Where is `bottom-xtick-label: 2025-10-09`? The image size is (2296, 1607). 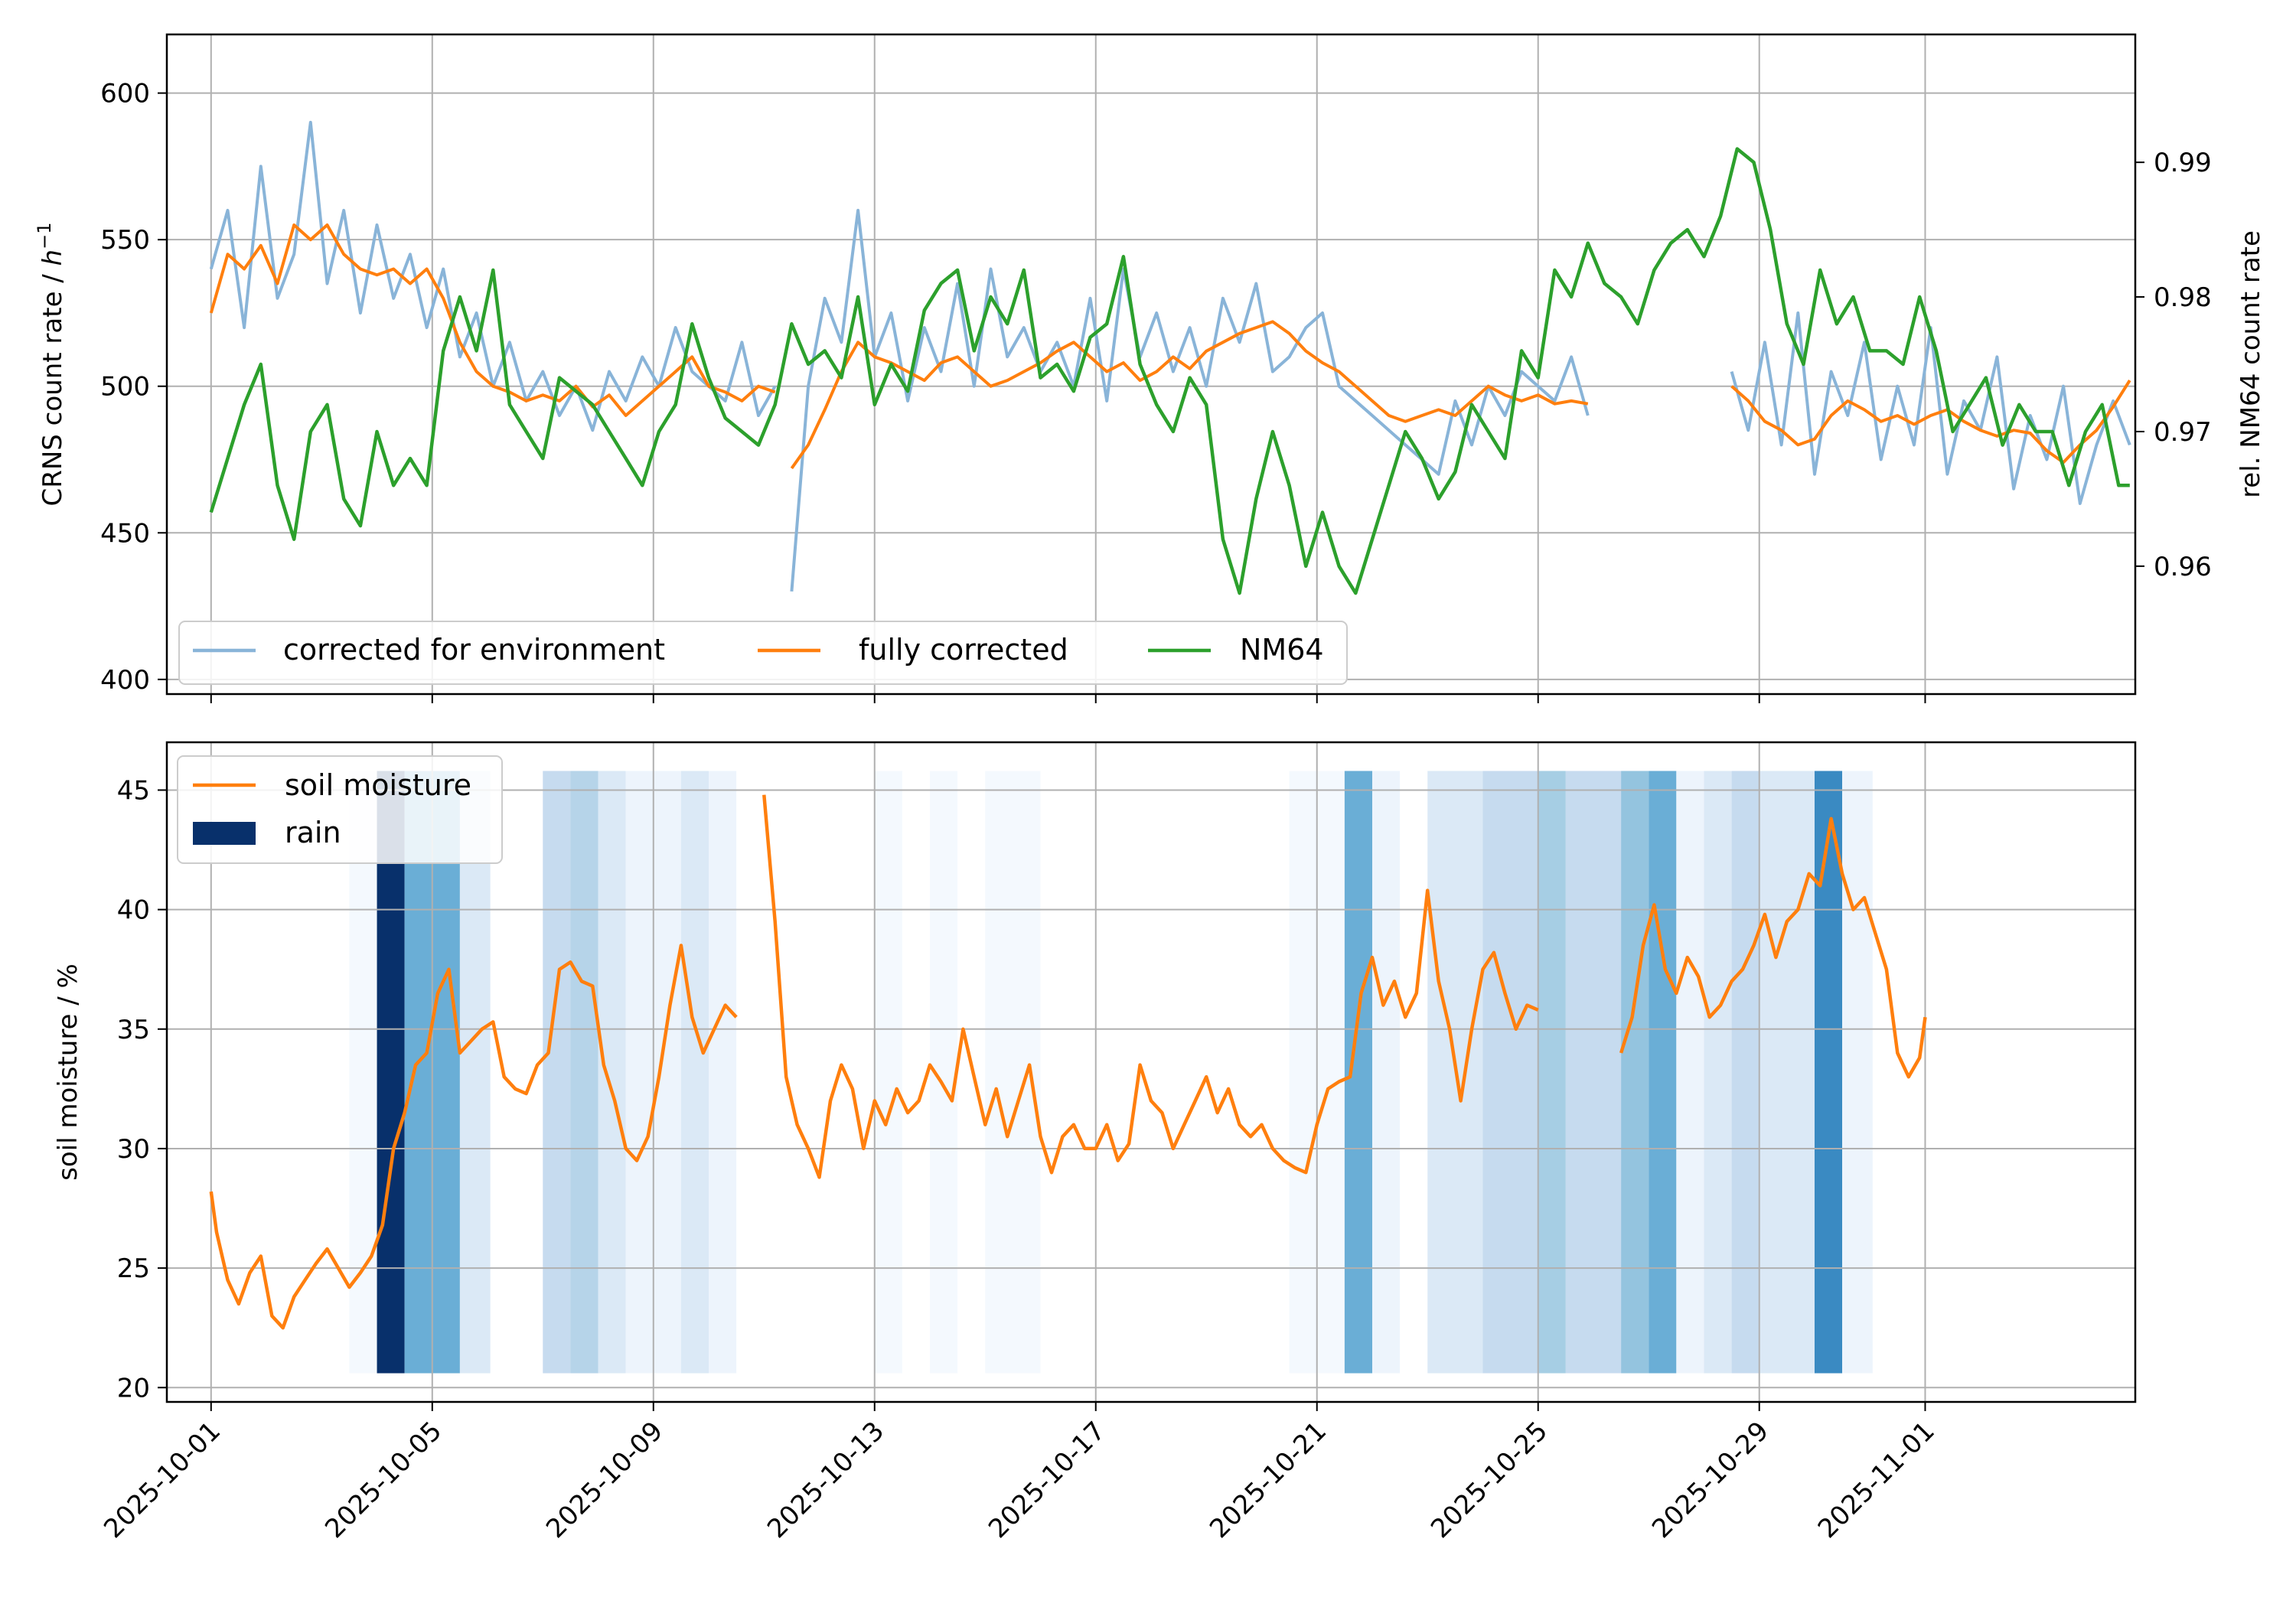
bottom-xtick-label: 2025-10-09 is located at coordinates (604, 1480).